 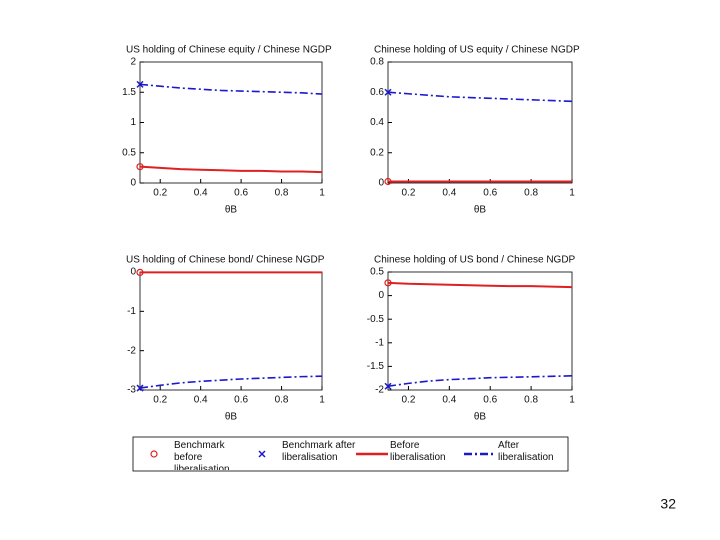 I want to click on legend-label-wrap: Benchmark before liberalisation, so click(x=202, y=455).